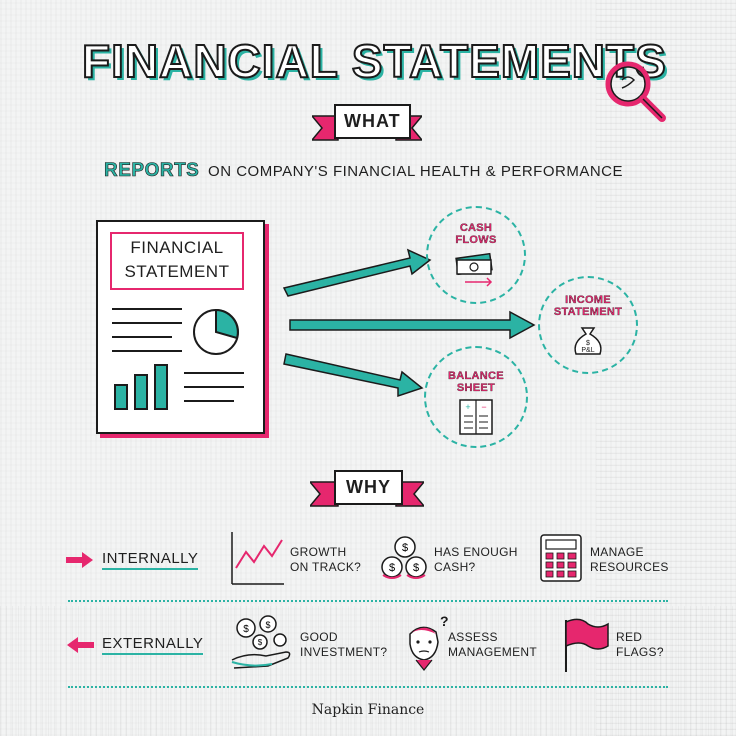  Describe the element at coordinates (353, 375) in the screenshot. I see `arrow-to-balance-sheet` at that location.